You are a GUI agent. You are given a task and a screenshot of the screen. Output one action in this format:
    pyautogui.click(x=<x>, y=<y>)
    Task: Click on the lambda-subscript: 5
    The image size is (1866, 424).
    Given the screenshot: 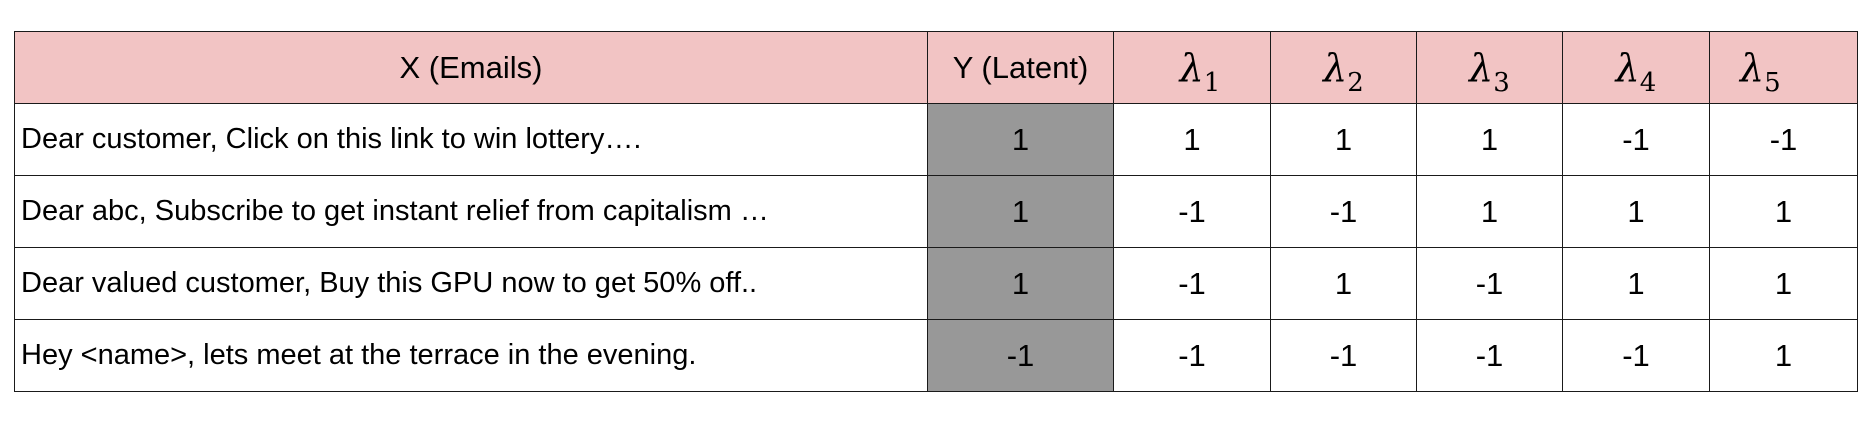 What is the action you would take?
    pyautogui.click(x=1772, y=82)
    